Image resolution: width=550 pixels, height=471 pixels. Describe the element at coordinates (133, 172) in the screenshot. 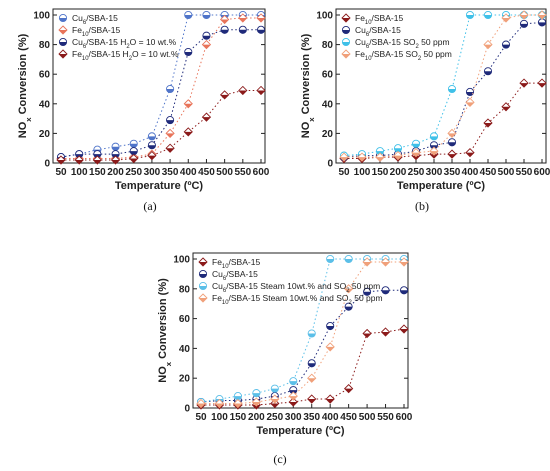

I see `x-tick-label: 250` at that location.